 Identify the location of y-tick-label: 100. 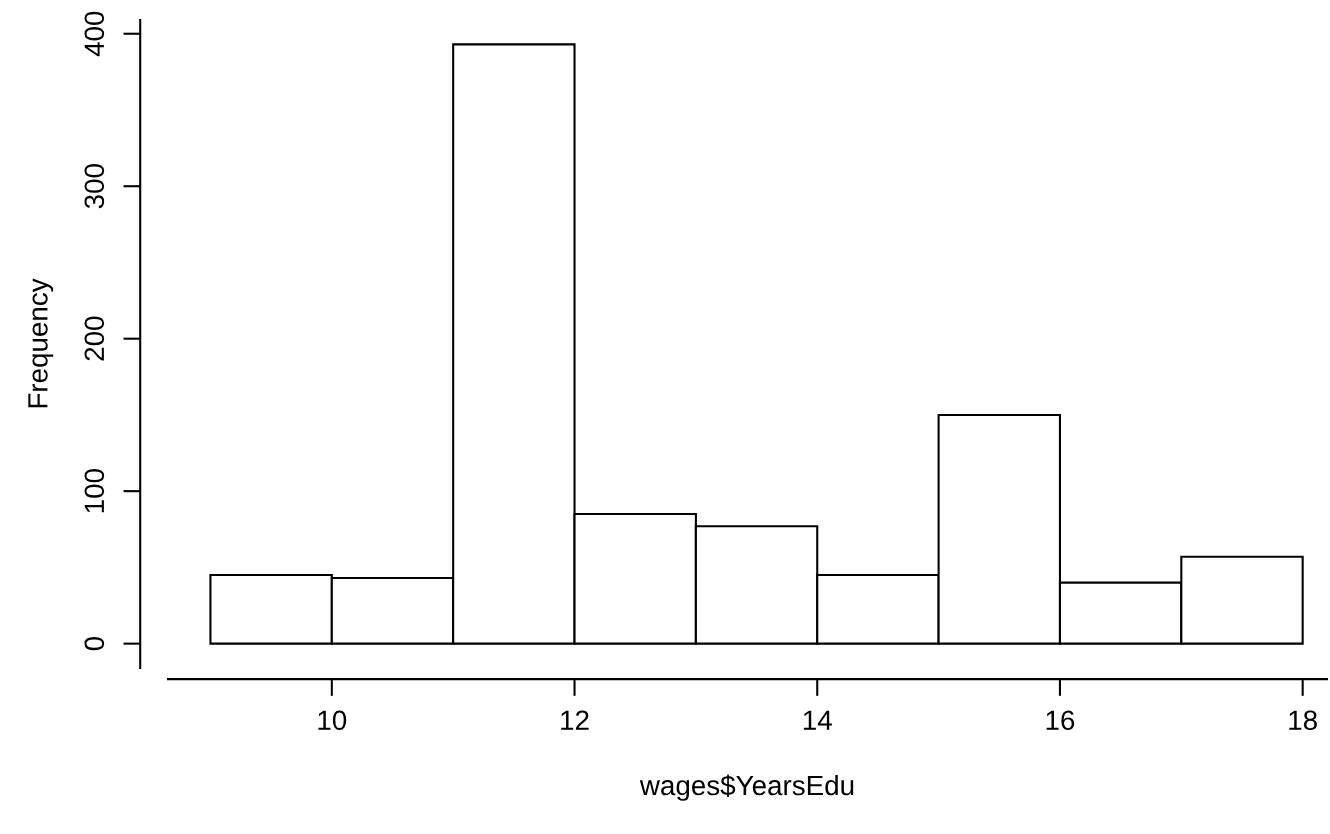
(94, 491).